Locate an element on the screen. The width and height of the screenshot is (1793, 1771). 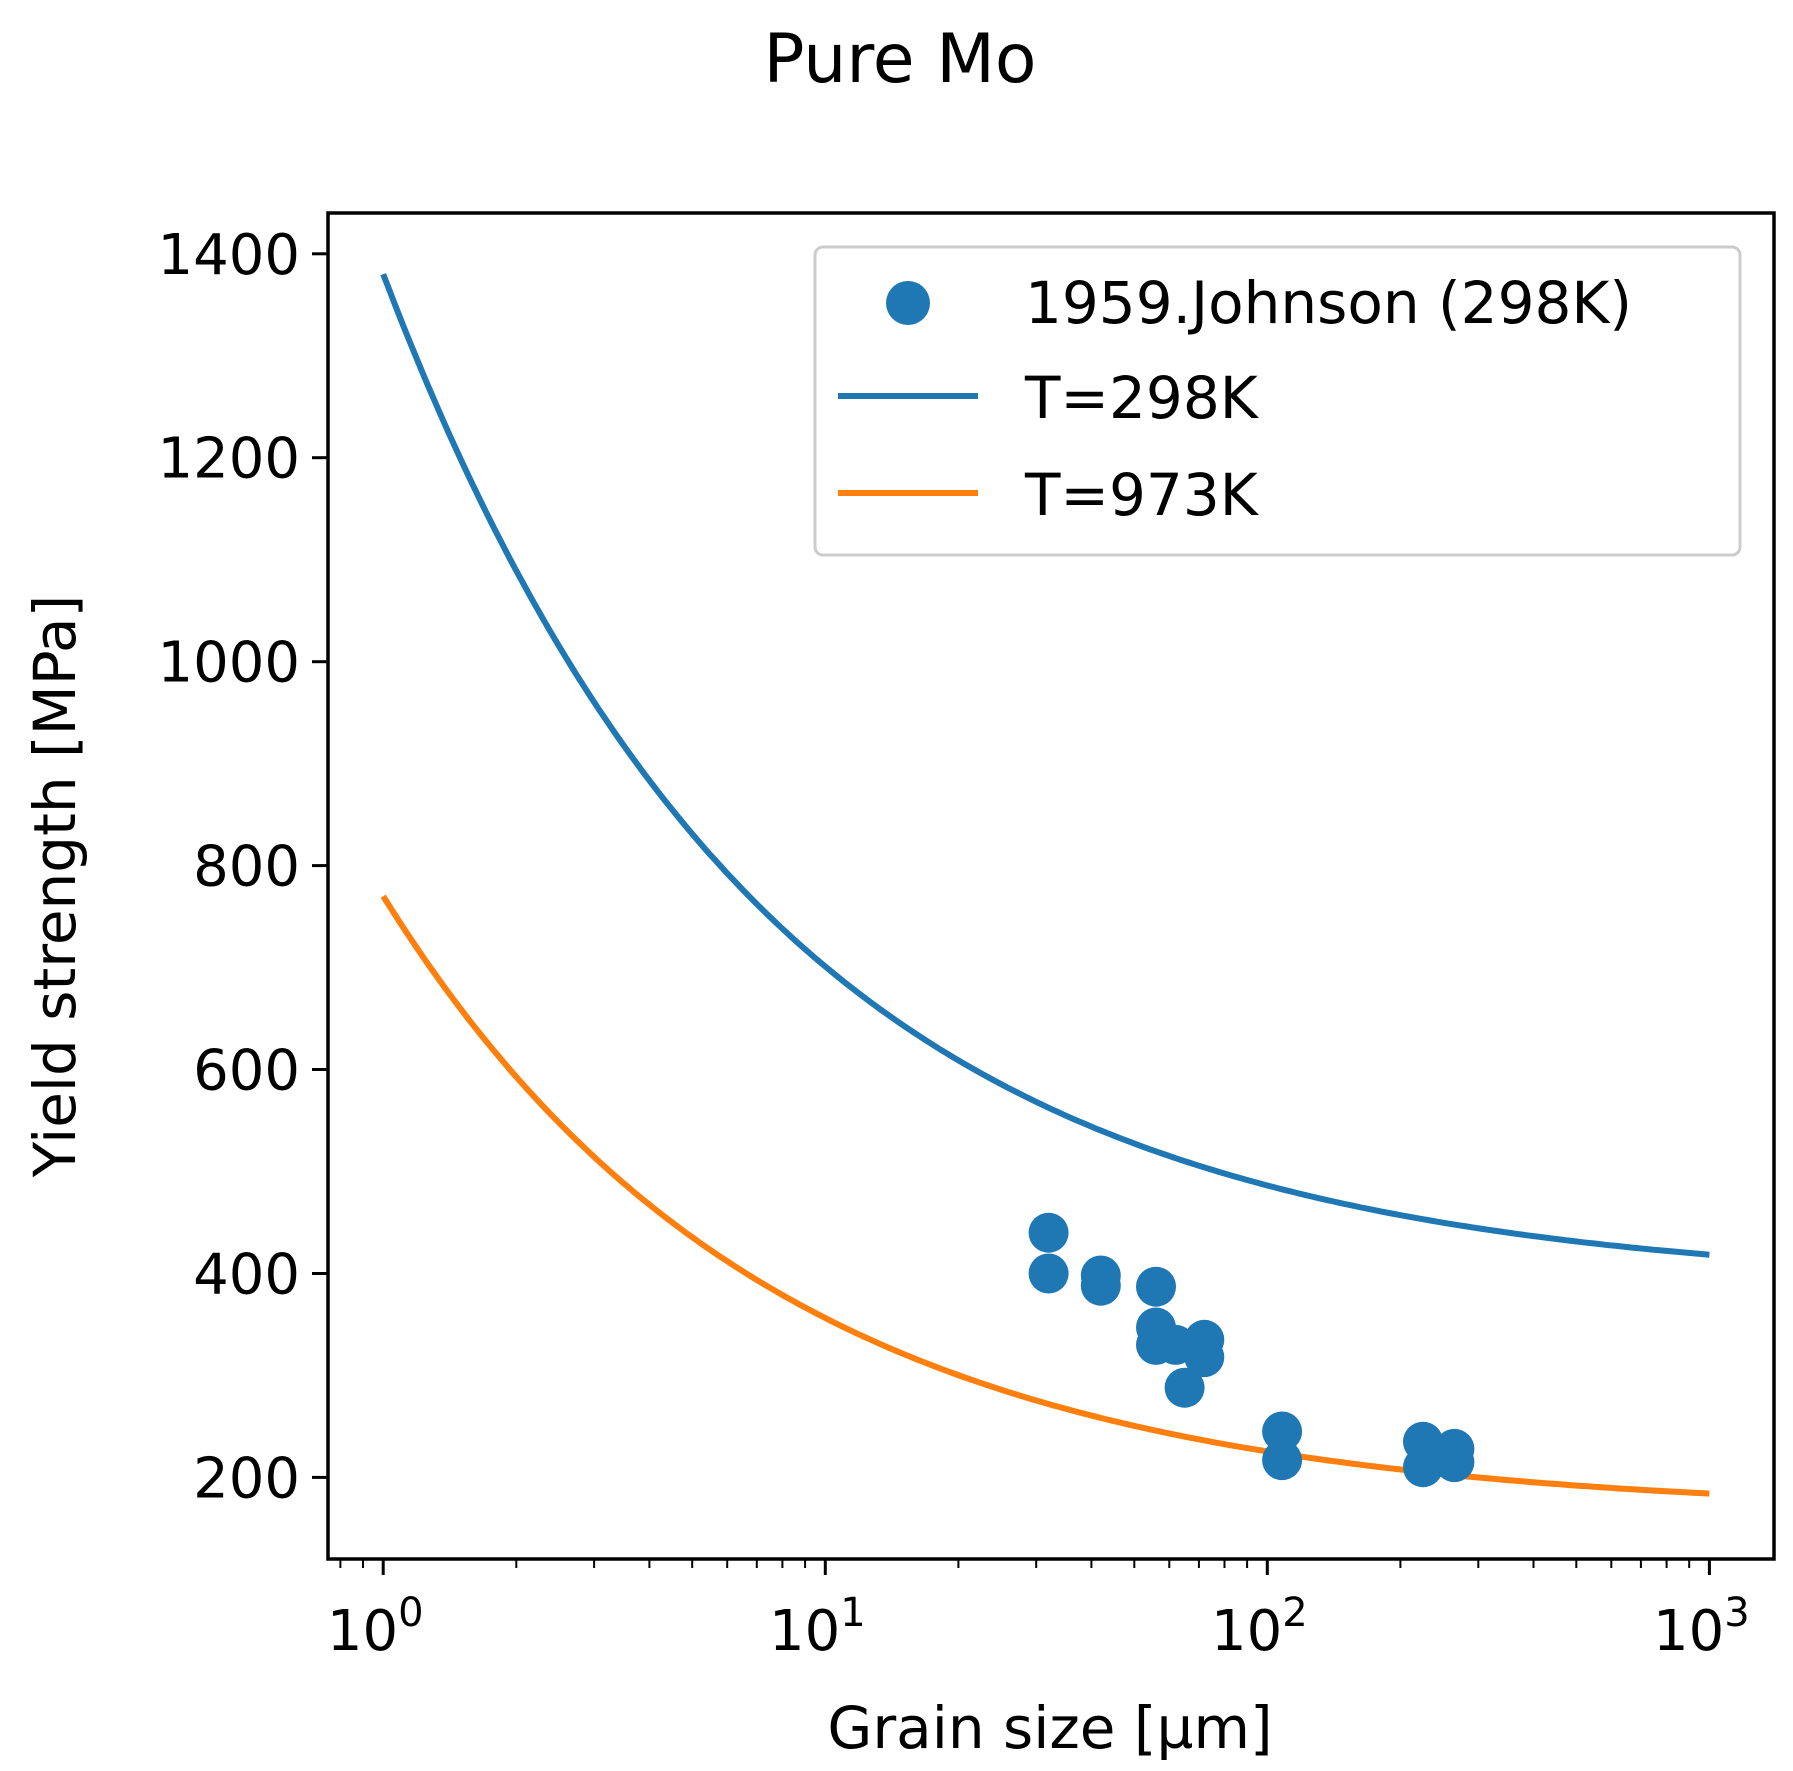
y-tick-label: 600 is located at coordinates (246, 1071).